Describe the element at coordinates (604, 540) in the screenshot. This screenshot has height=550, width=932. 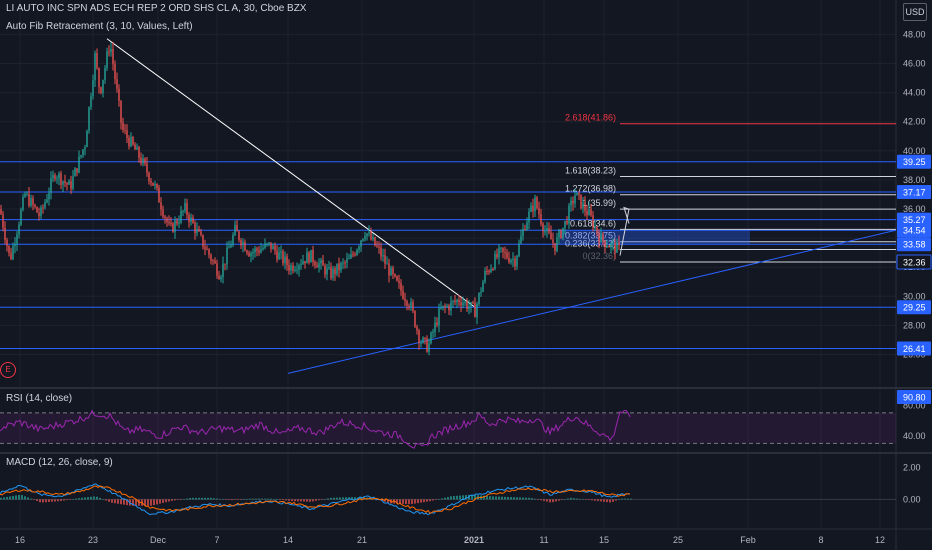
I see `x-tick-label-8: 15` at that location.